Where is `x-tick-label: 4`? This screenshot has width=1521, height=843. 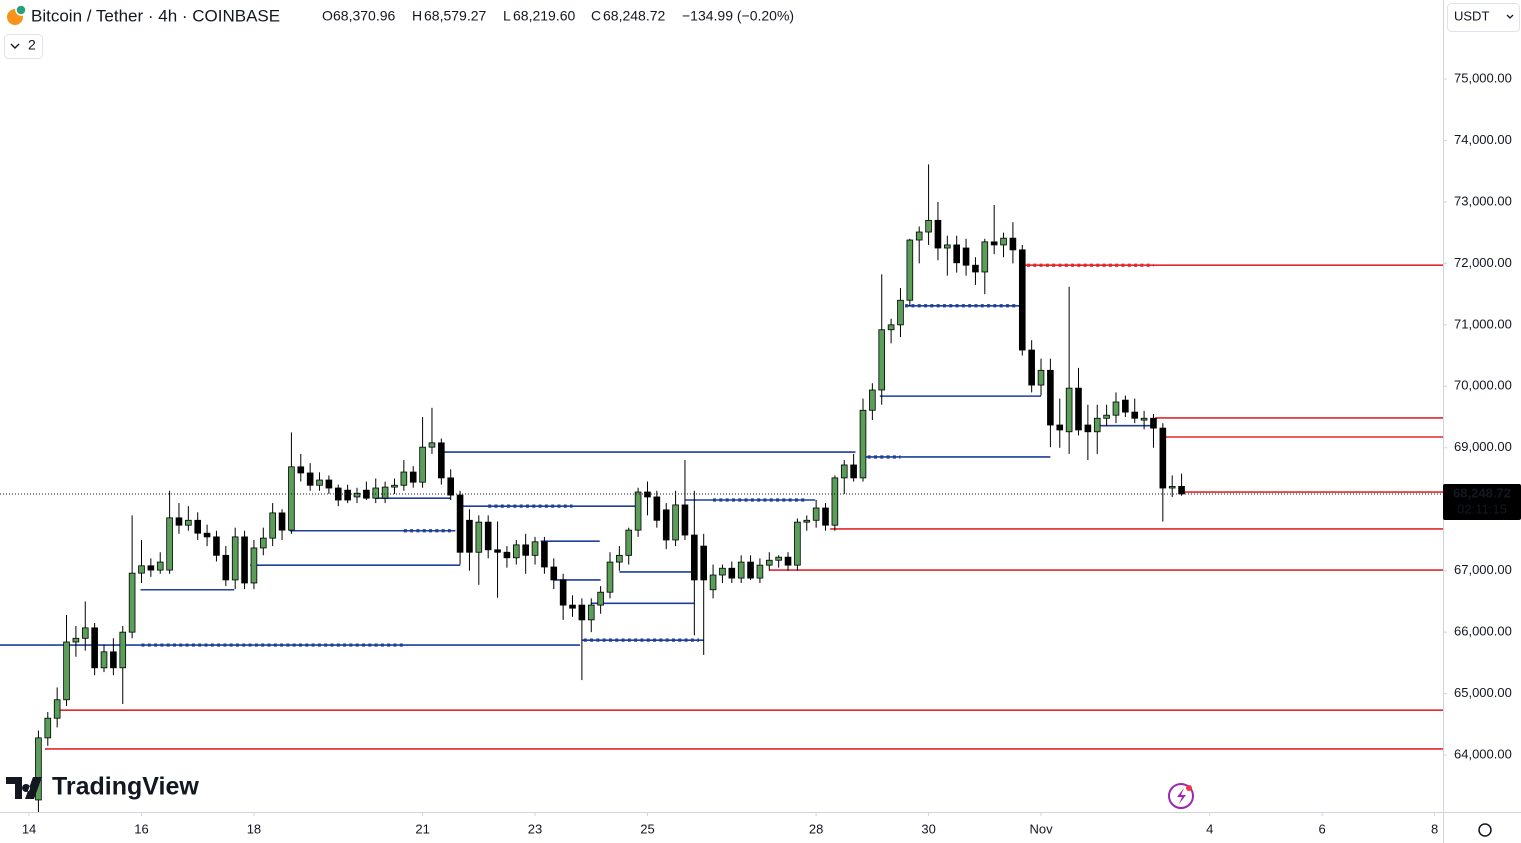
x-tick-label: 4 is located at coordinates (1209, 828).